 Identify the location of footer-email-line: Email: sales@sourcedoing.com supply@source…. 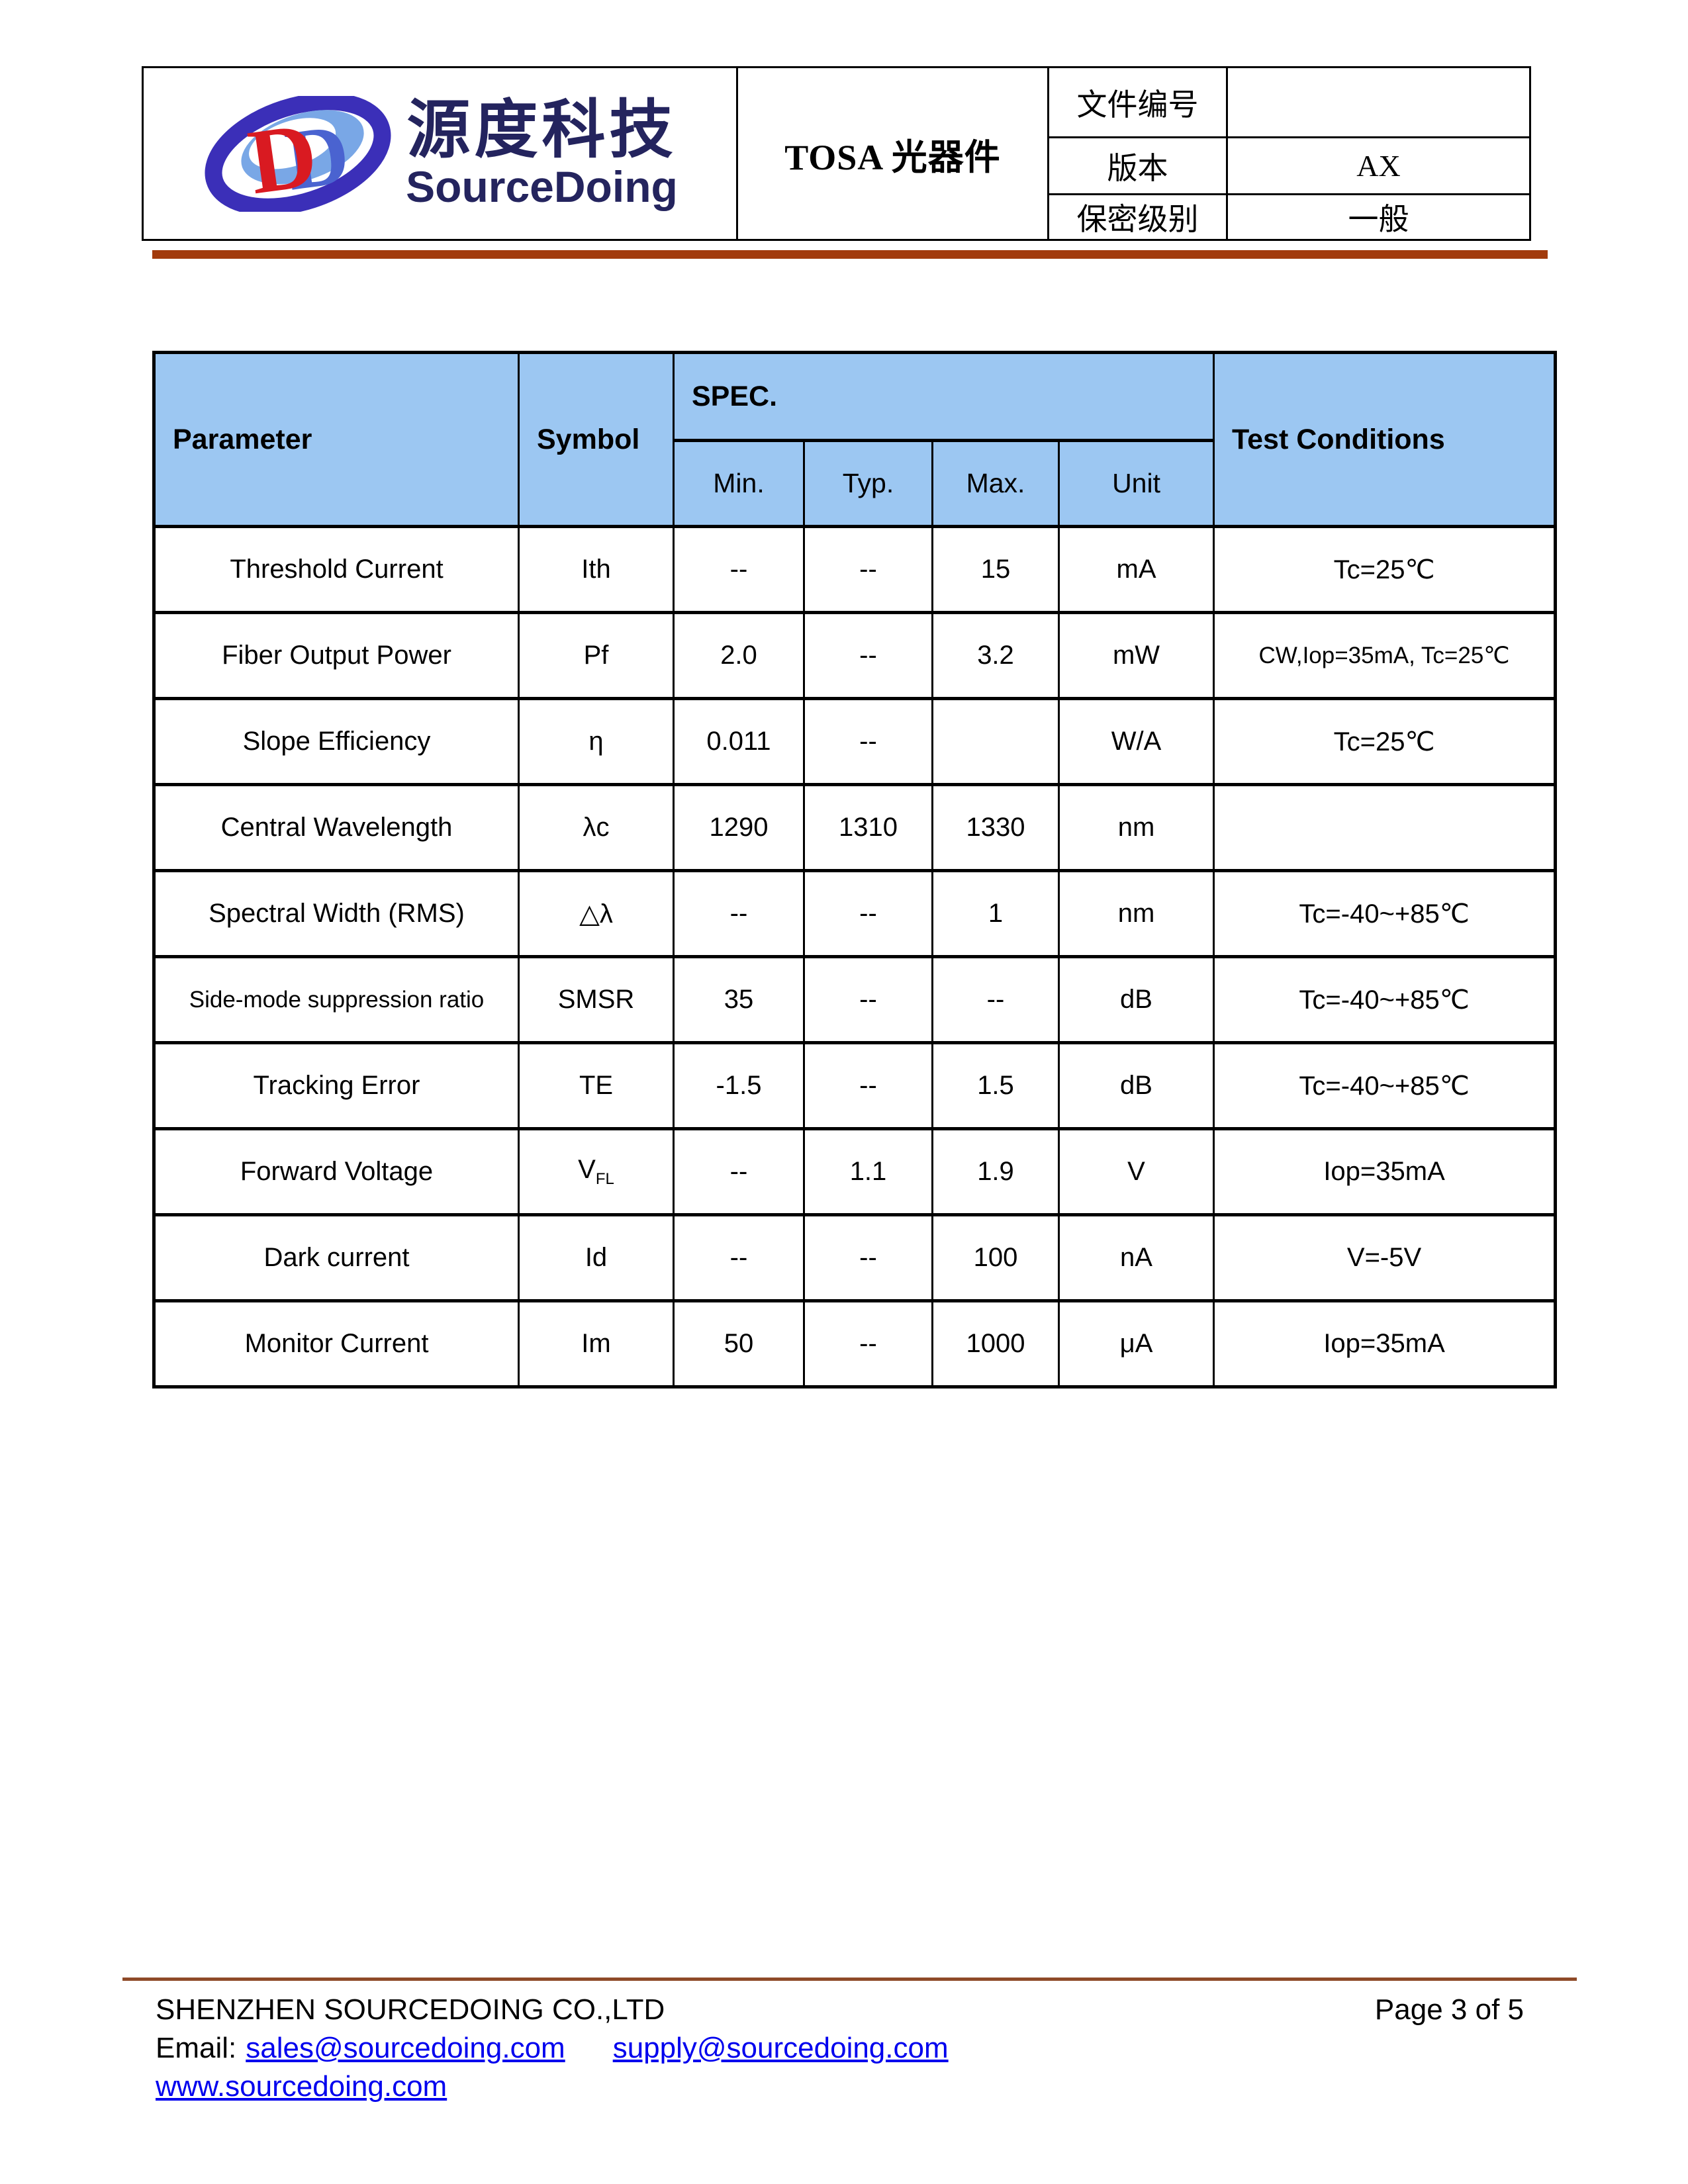
(552, 2048).